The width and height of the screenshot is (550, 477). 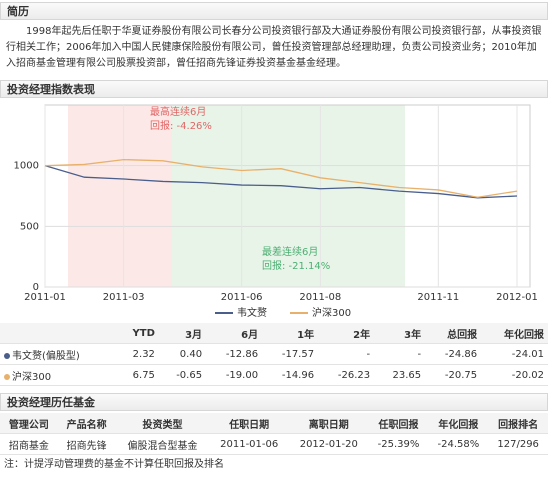 I want to click on header-cell: 任职回报, so click(x=398, y=423).